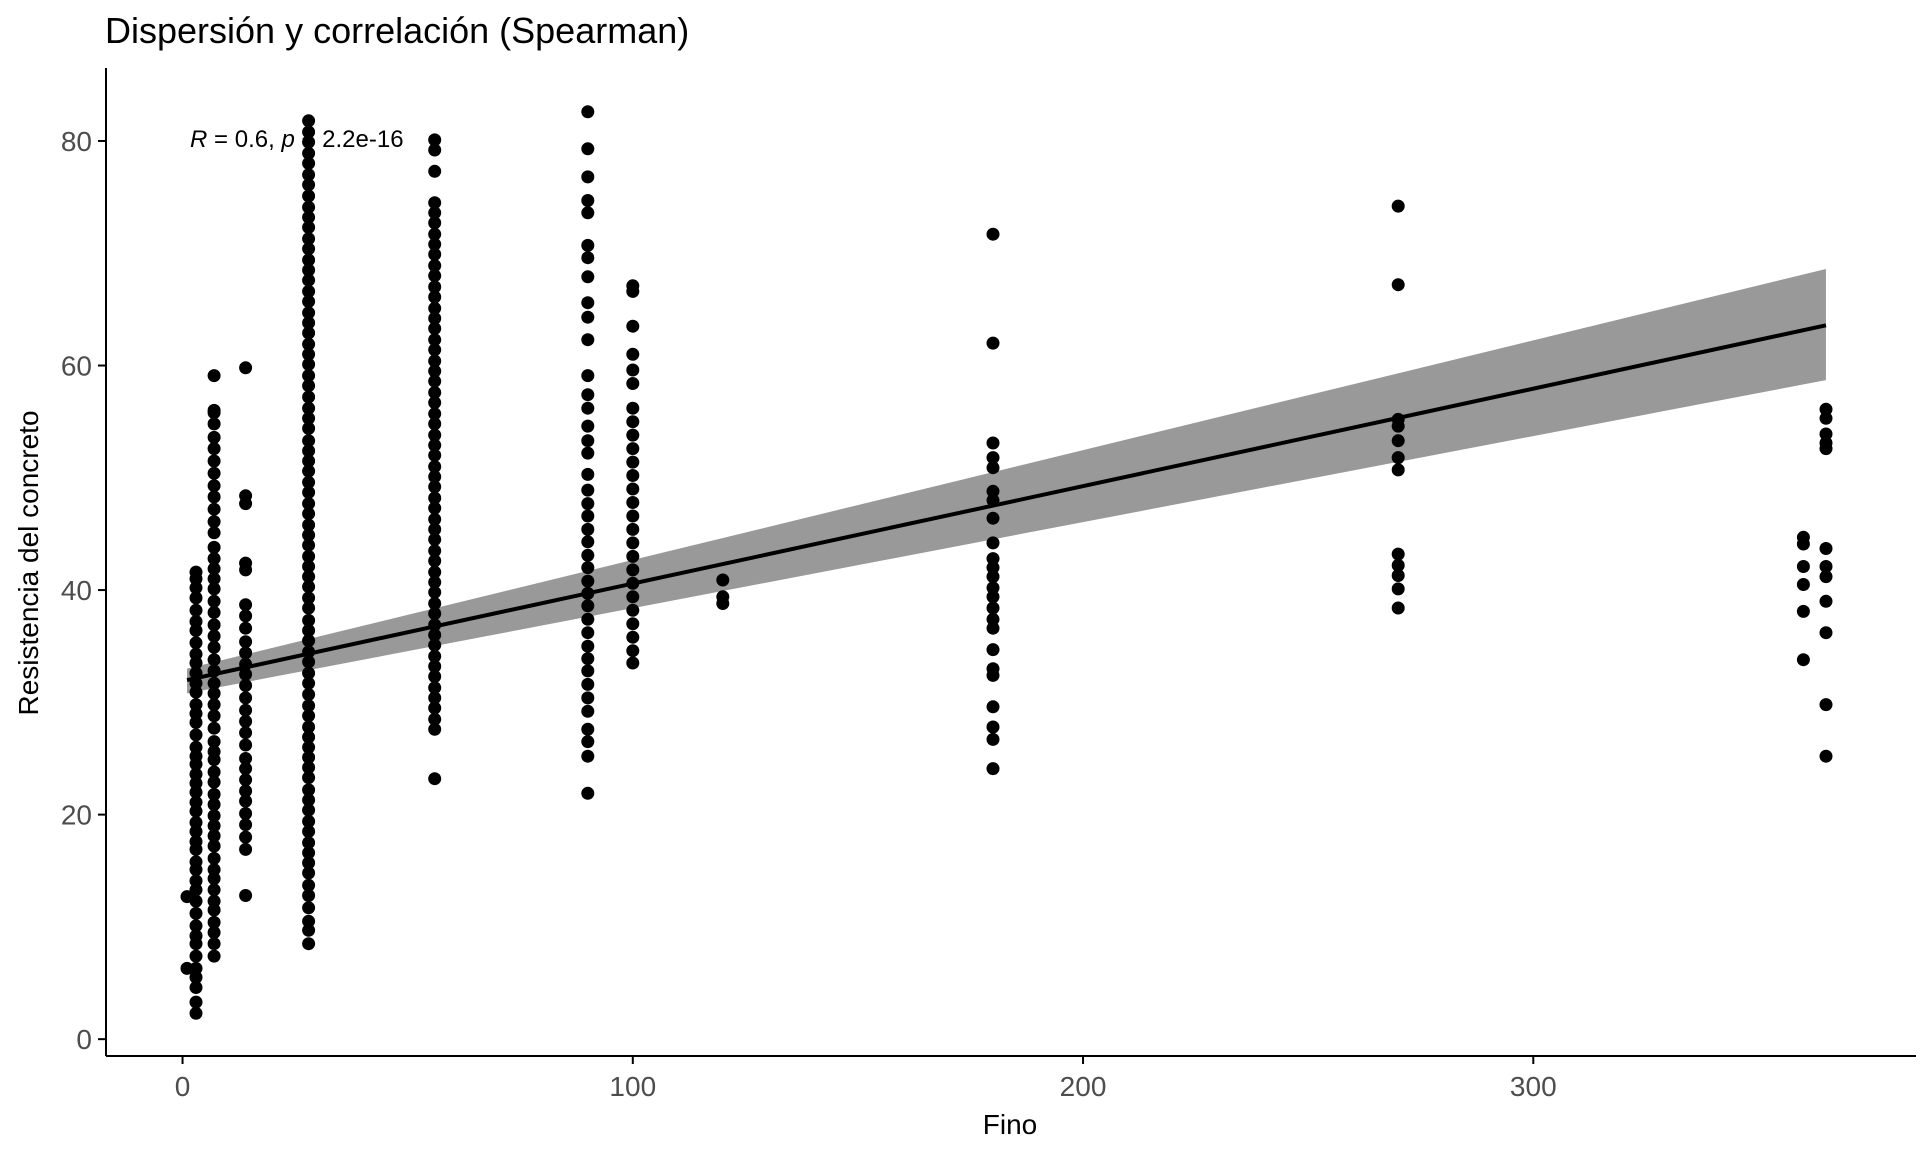  I want to click on x-tick-label: 300, so click(1533, 1086).